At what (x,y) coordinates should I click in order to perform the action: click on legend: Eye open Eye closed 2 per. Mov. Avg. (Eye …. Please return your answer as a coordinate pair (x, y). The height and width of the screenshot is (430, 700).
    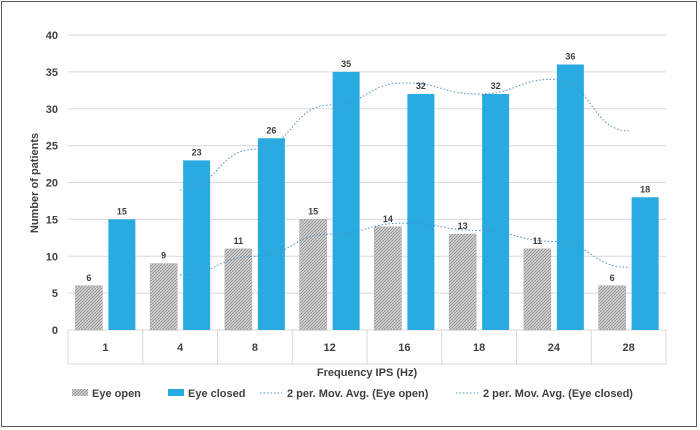
    Looking at the image, I should click on (352, 394).